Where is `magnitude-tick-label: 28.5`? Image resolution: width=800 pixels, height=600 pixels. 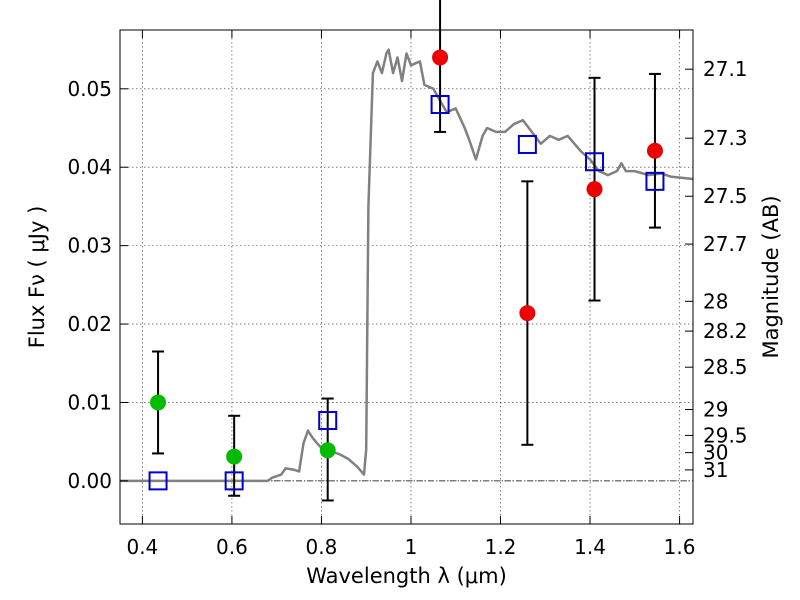
magnitude-tick-label: 28.5 is located at coordinates (725, 367).